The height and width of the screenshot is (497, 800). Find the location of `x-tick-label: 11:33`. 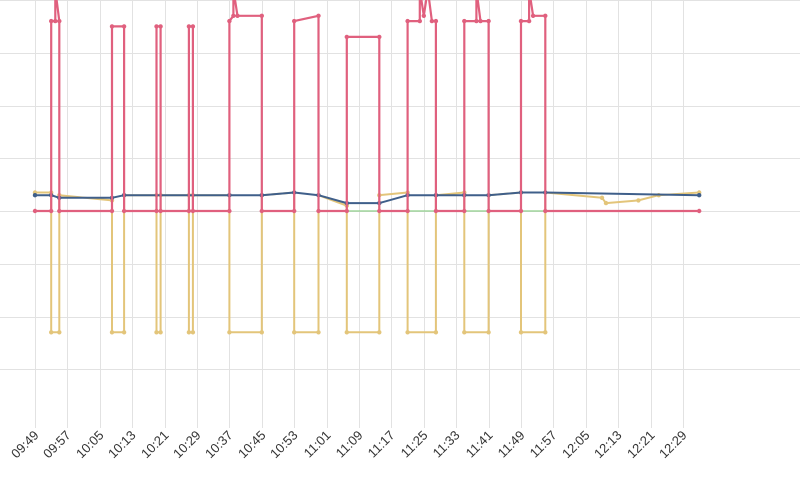

x-tick-label: 11:33 is located at coordinates (446, 444).